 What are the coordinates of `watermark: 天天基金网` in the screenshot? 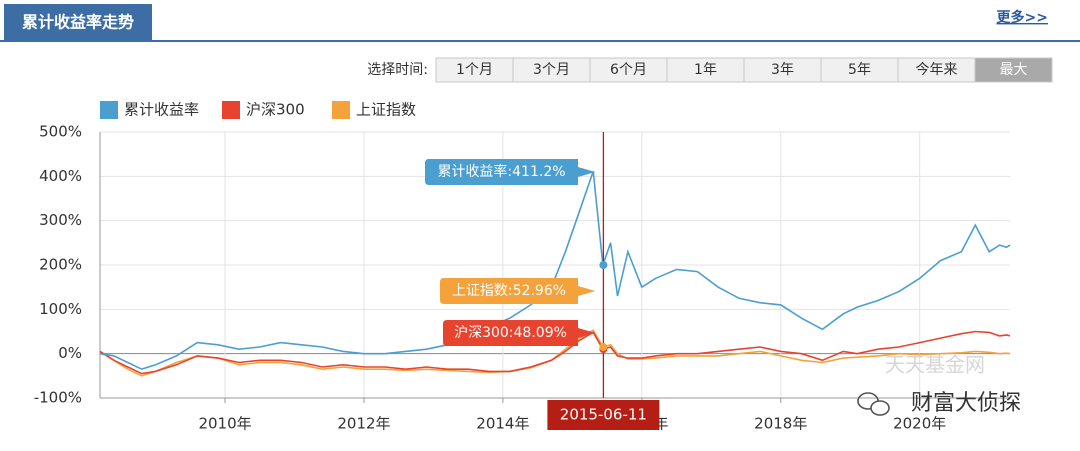 It's located at (935, 365).